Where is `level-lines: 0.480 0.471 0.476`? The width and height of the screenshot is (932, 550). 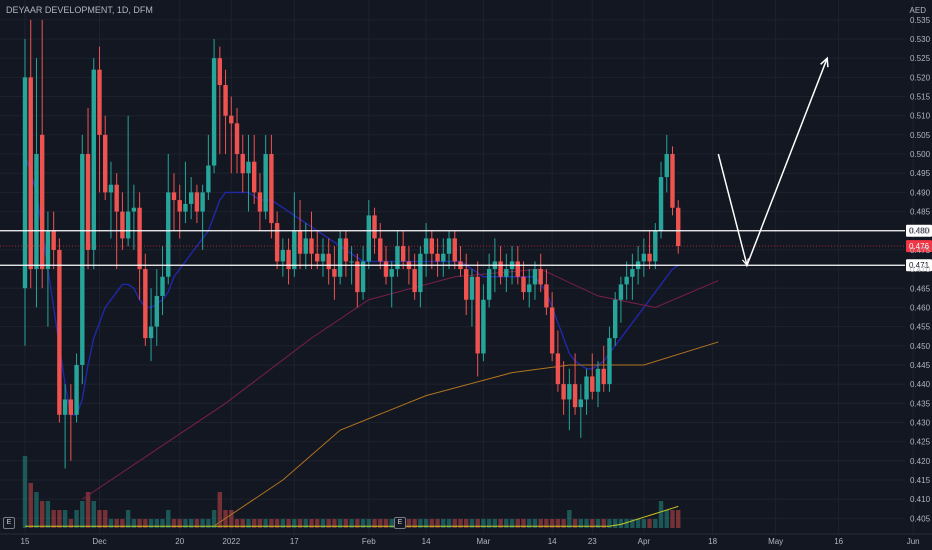
level-lines: 0.480 0.471 0.476 is located at coordinates (466, 248).